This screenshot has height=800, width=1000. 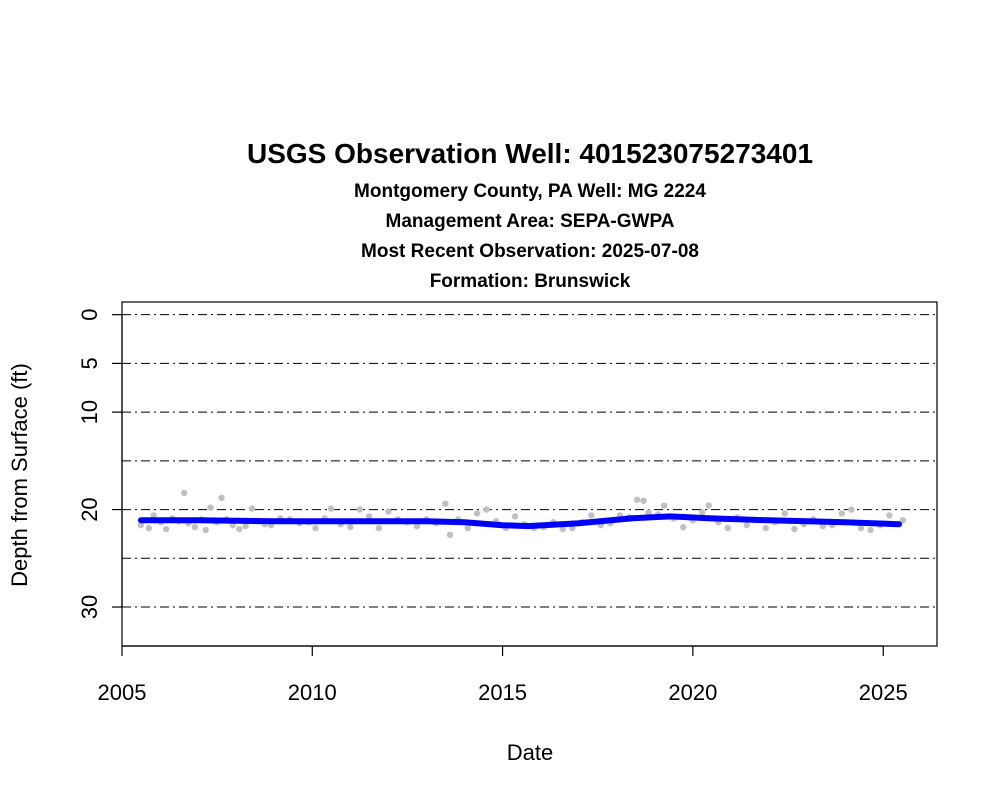 What do you see at coordinates (530, 191) in the screenshot?
I see `chart-subtitle-location: Montgomery County, PA Well: MG 2224` at bounding box center [530, 191].